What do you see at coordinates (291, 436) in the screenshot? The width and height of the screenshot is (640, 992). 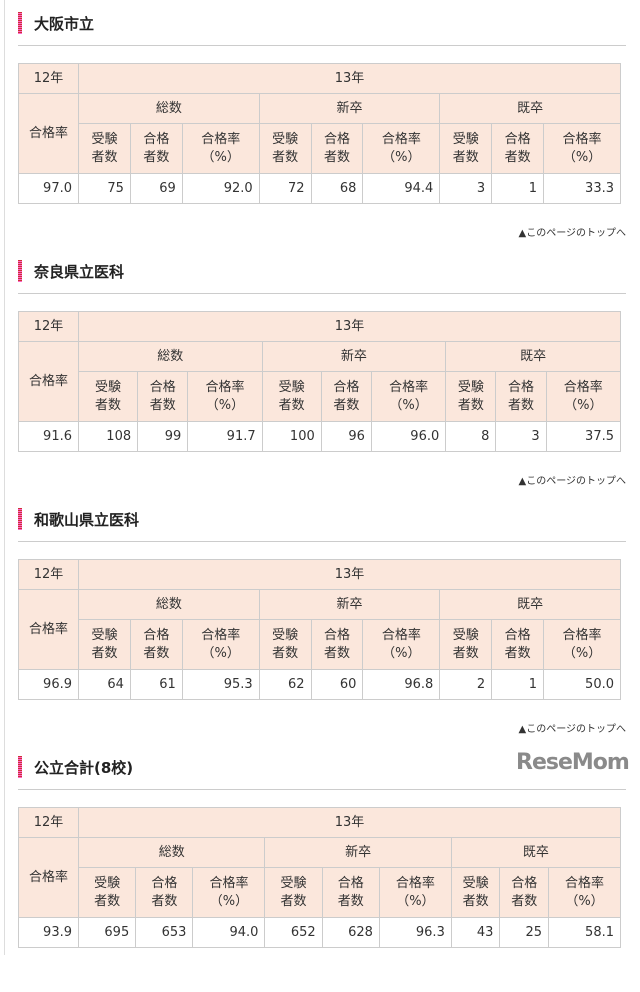 I see `table-cell: 100` at bounding box center [291, 436].